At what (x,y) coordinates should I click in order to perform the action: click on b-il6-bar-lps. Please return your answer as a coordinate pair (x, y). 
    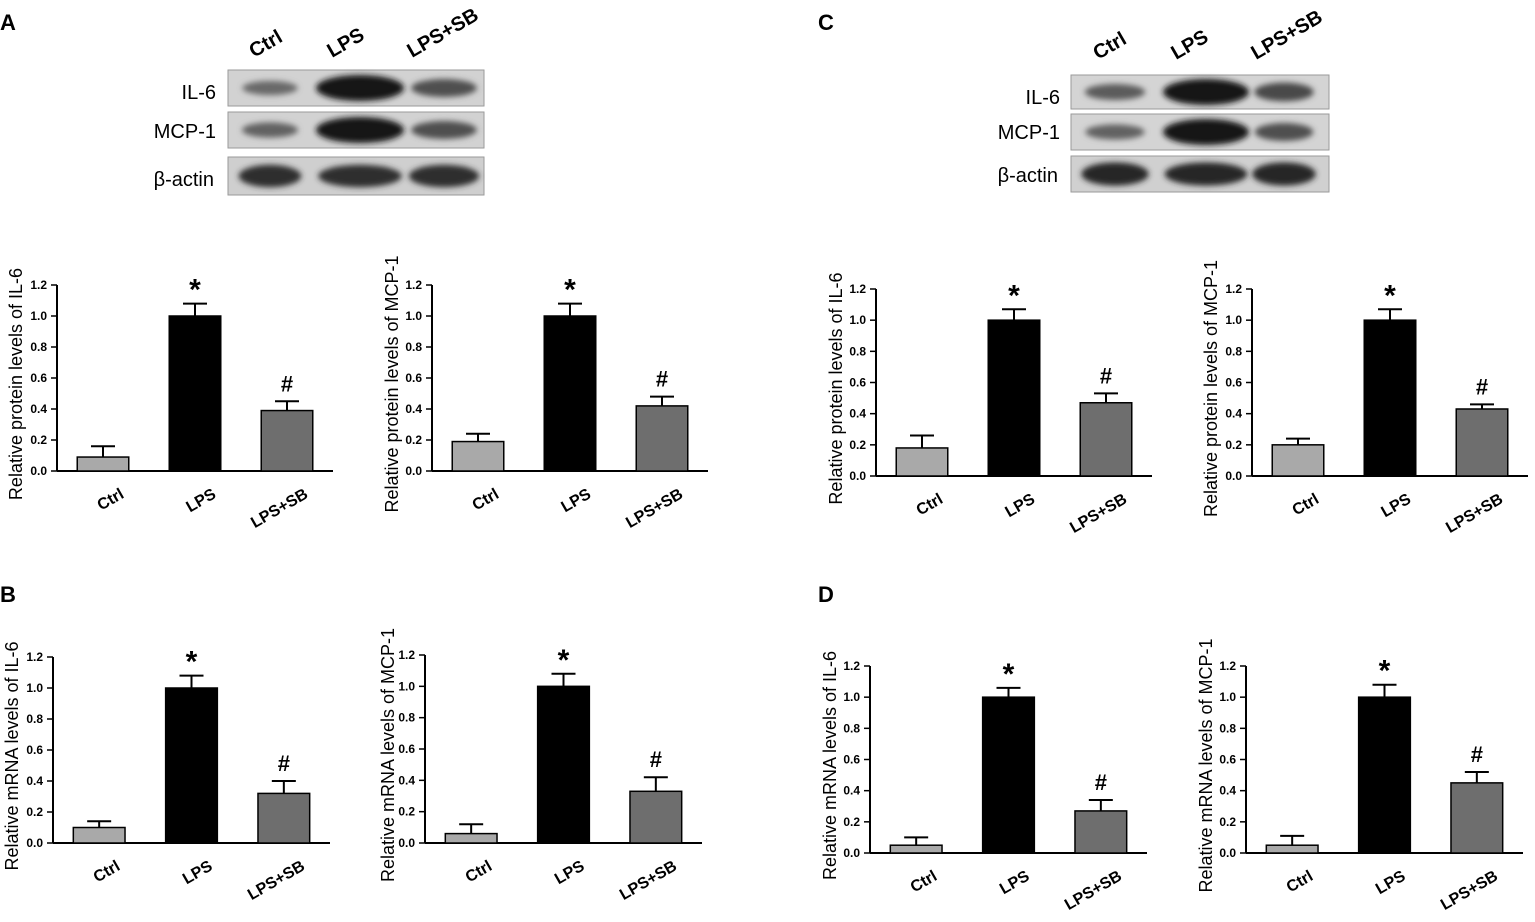
    Looking at the image, I should click on (191, 765).